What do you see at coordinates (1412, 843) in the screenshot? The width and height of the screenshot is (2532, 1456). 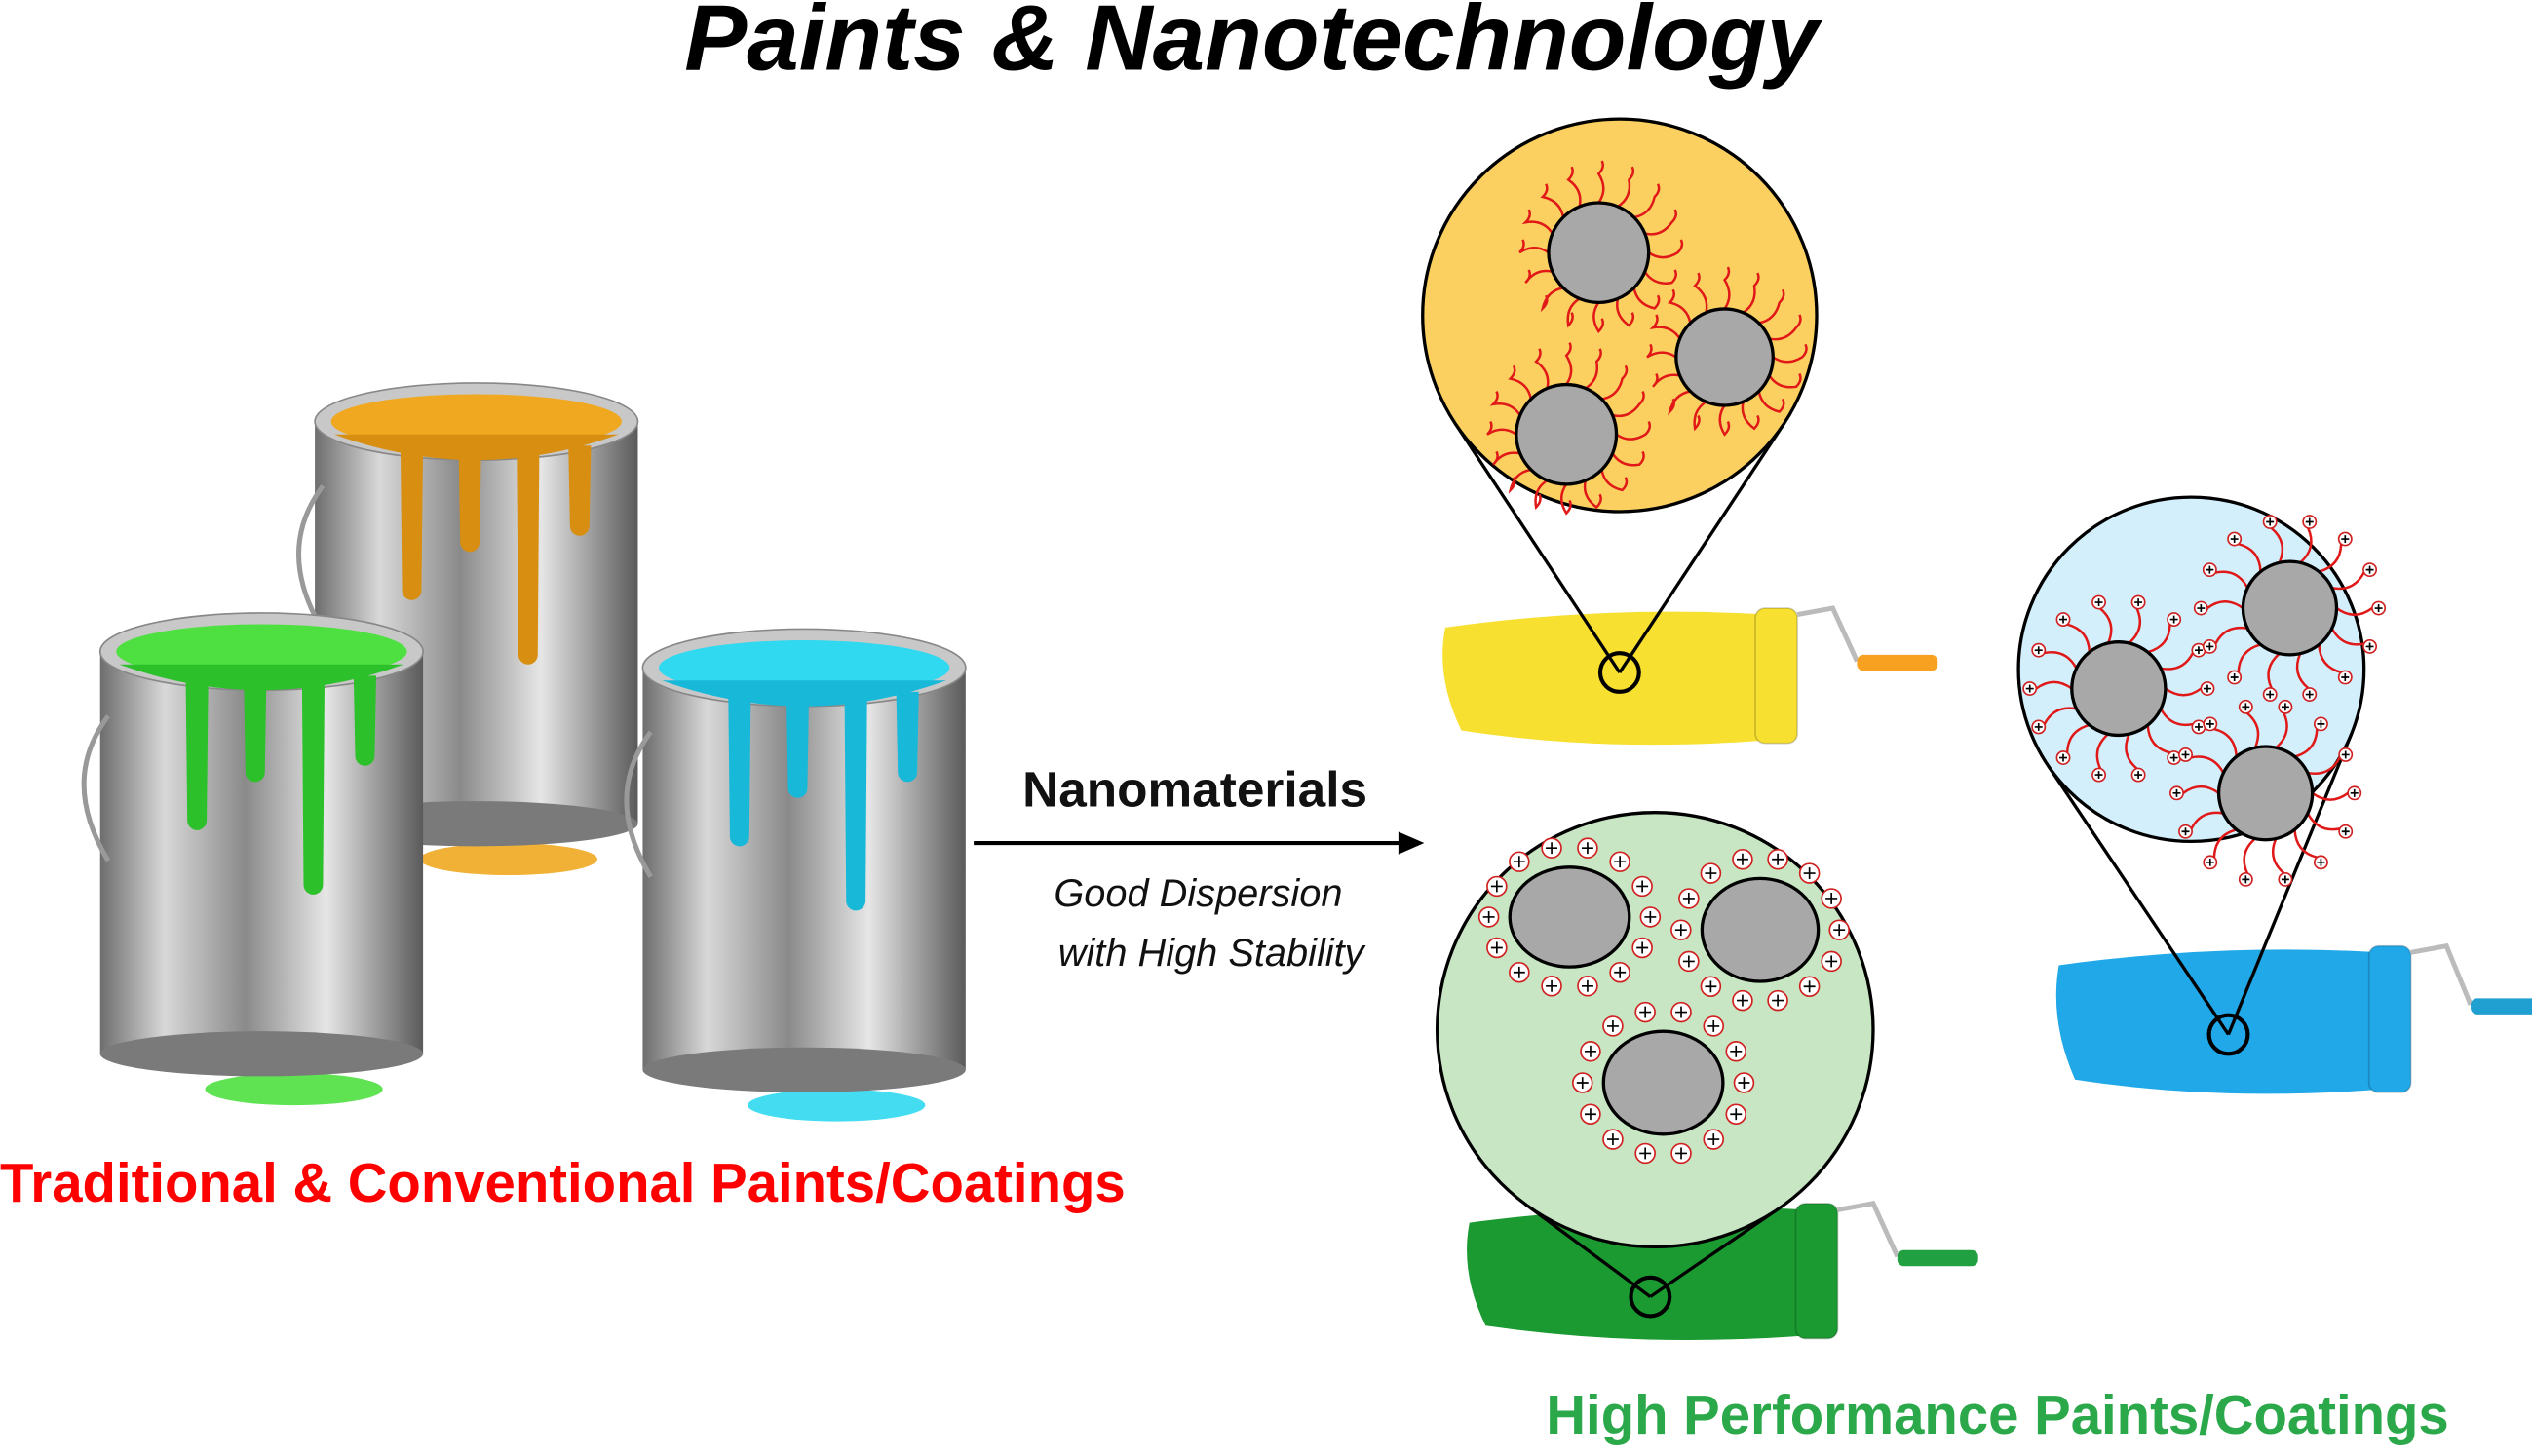 I see `arrow-head` at bounding box center [1412, 843].